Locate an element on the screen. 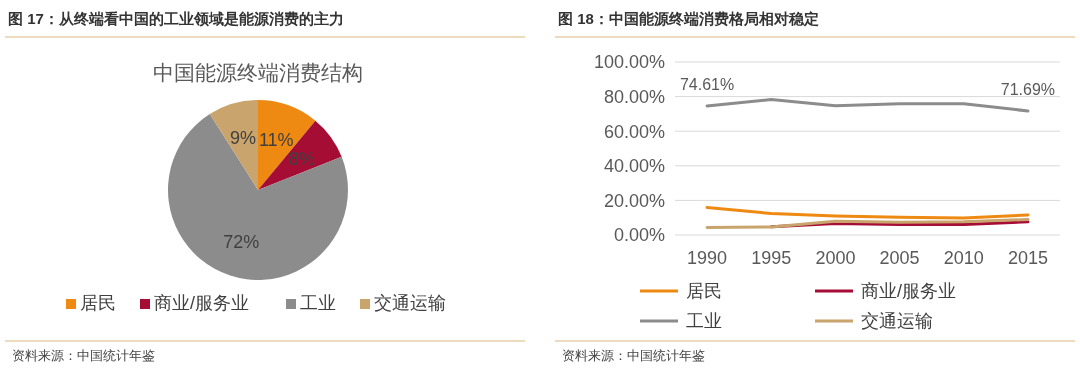  x-tick-label: 1990 is located at coordinates (707, 258).